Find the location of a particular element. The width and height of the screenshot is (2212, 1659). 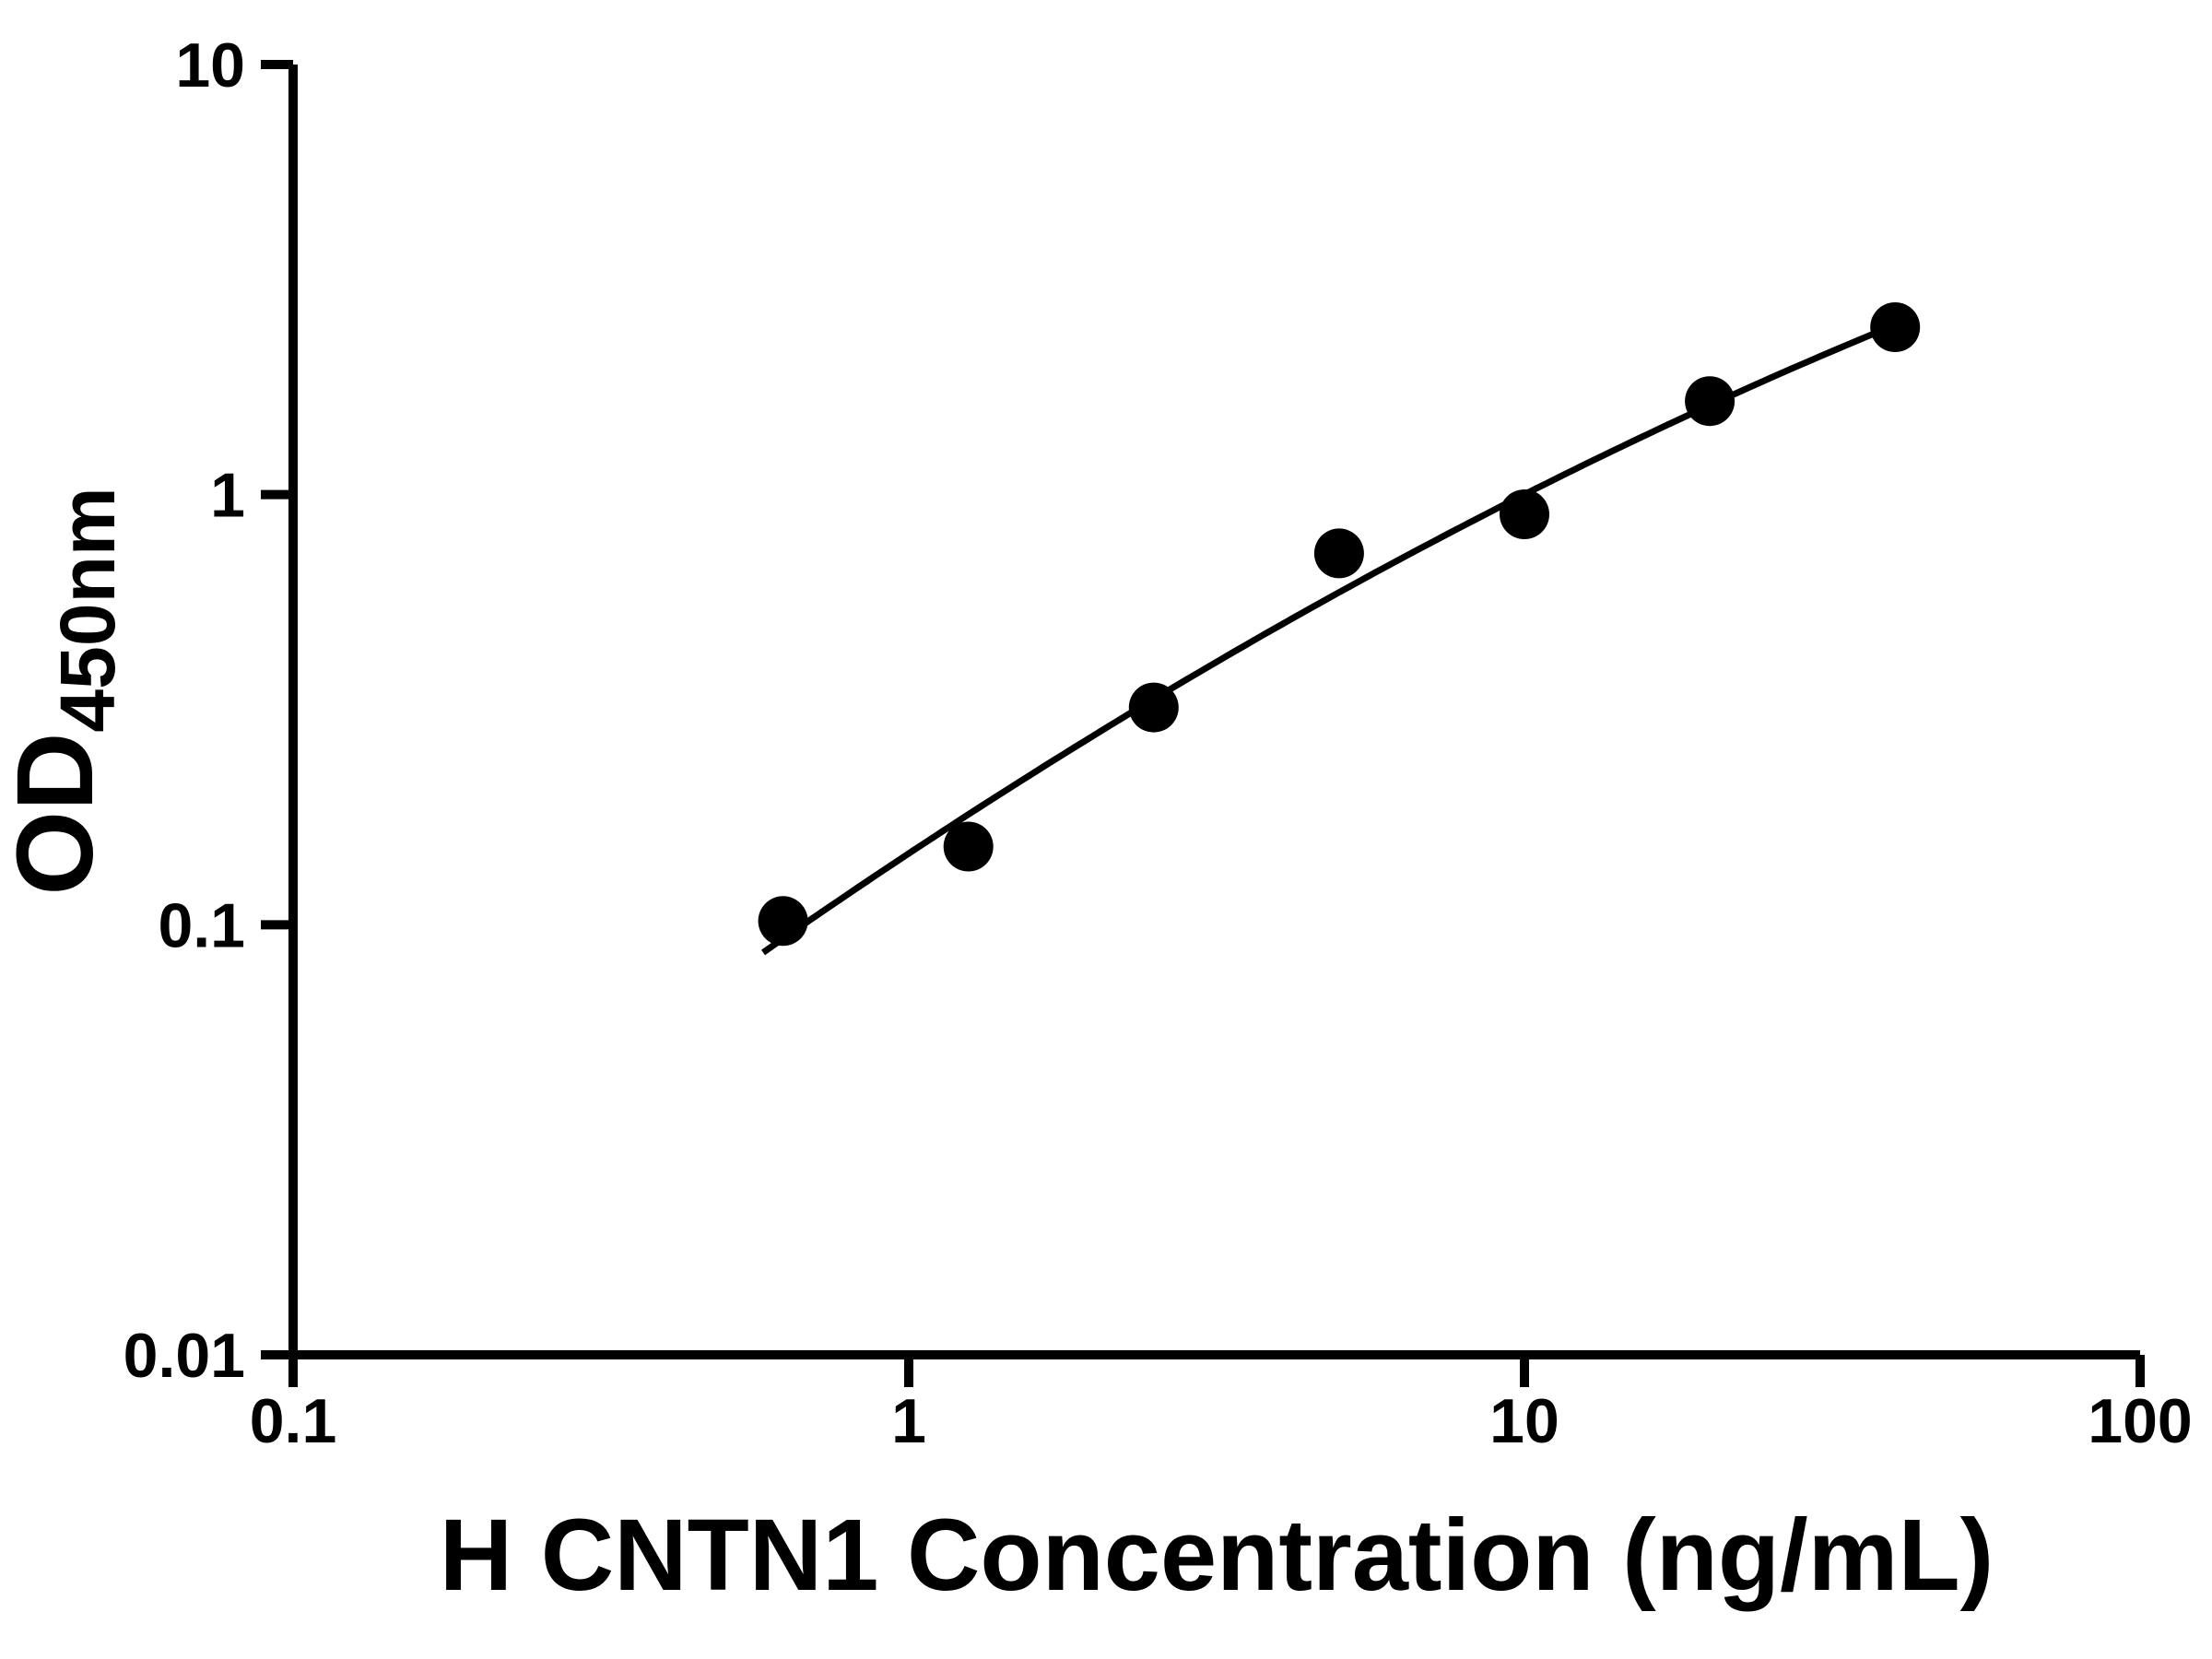

x-axis-tick-label: 0.1 is located at coordinates (293, 1421).